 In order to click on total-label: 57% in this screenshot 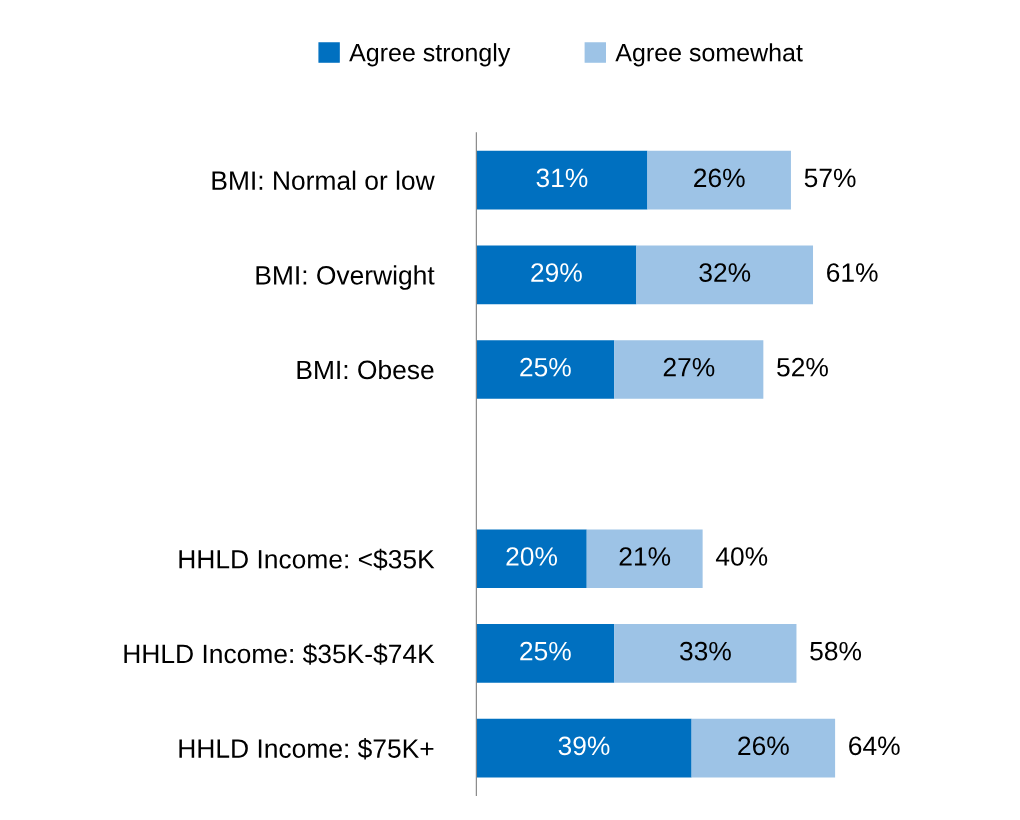, I will do `click(830, 178)`.